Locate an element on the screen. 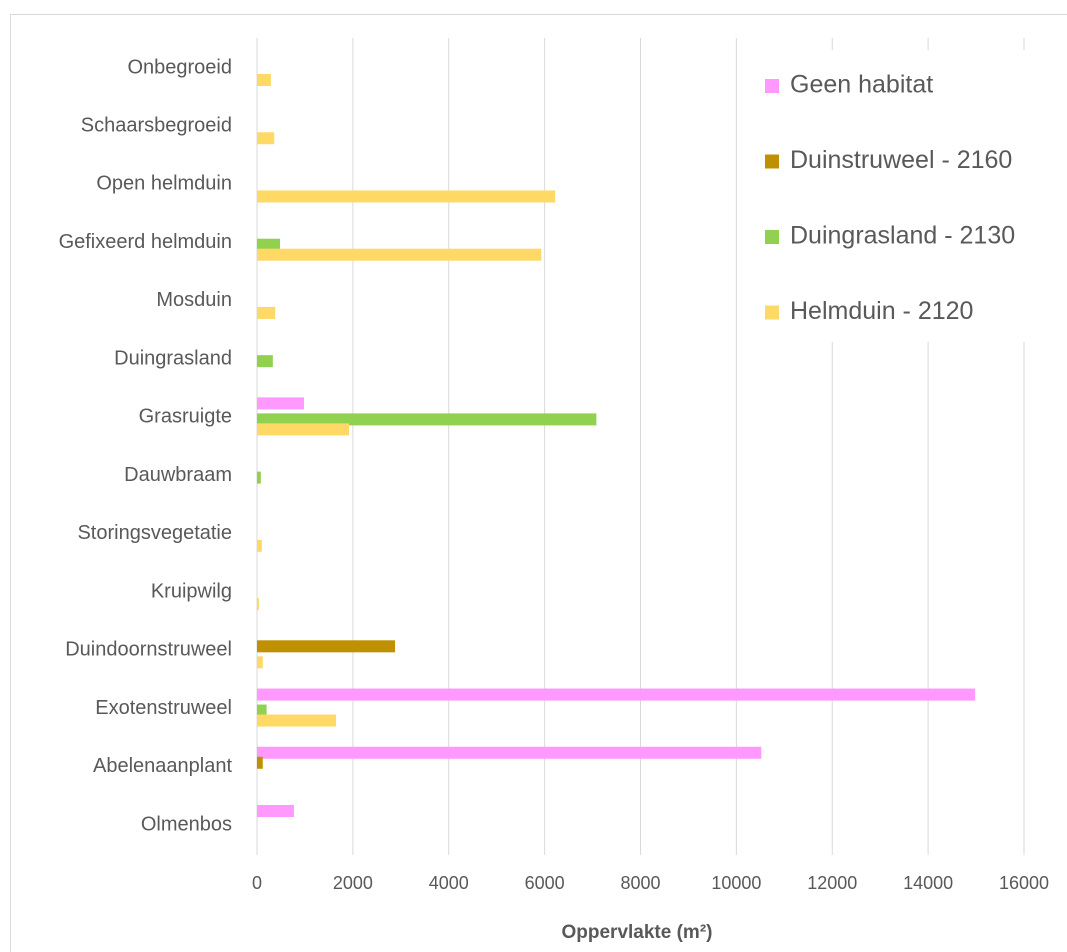 The width and height of the screenshot is (1067, 952). y-tick-label: Abelenaanplant is located at coordinates (162, 766).